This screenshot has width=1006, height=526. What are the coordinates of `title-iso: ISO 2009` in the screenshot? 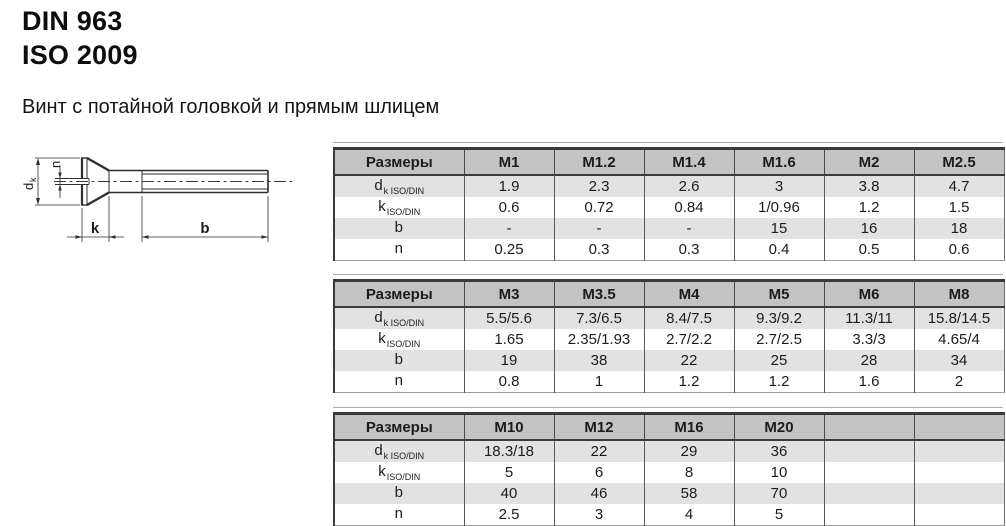 It's located at (80, 55).